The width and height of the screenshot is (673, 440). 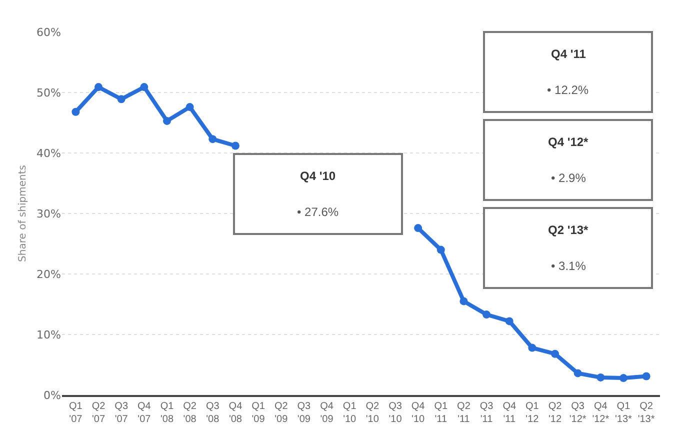 What do you see at coordinates (48, 213) in the screenshot?
I see `y-tick-label: 30%` at bounding box center [48, 213].